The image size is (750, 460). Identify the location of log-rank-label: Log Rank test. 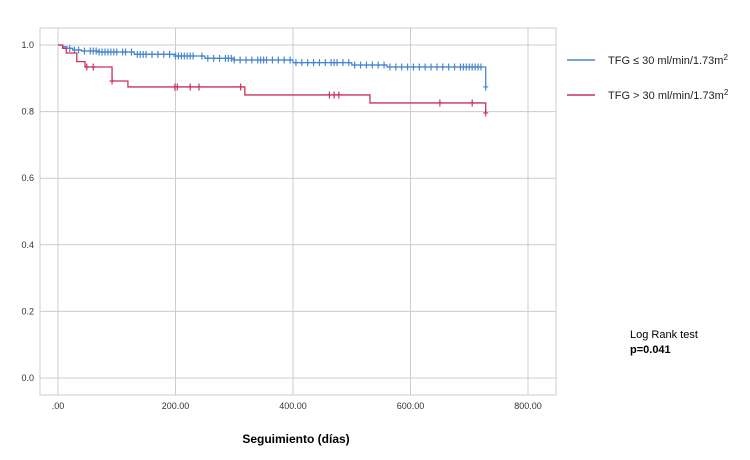
(664, 335).